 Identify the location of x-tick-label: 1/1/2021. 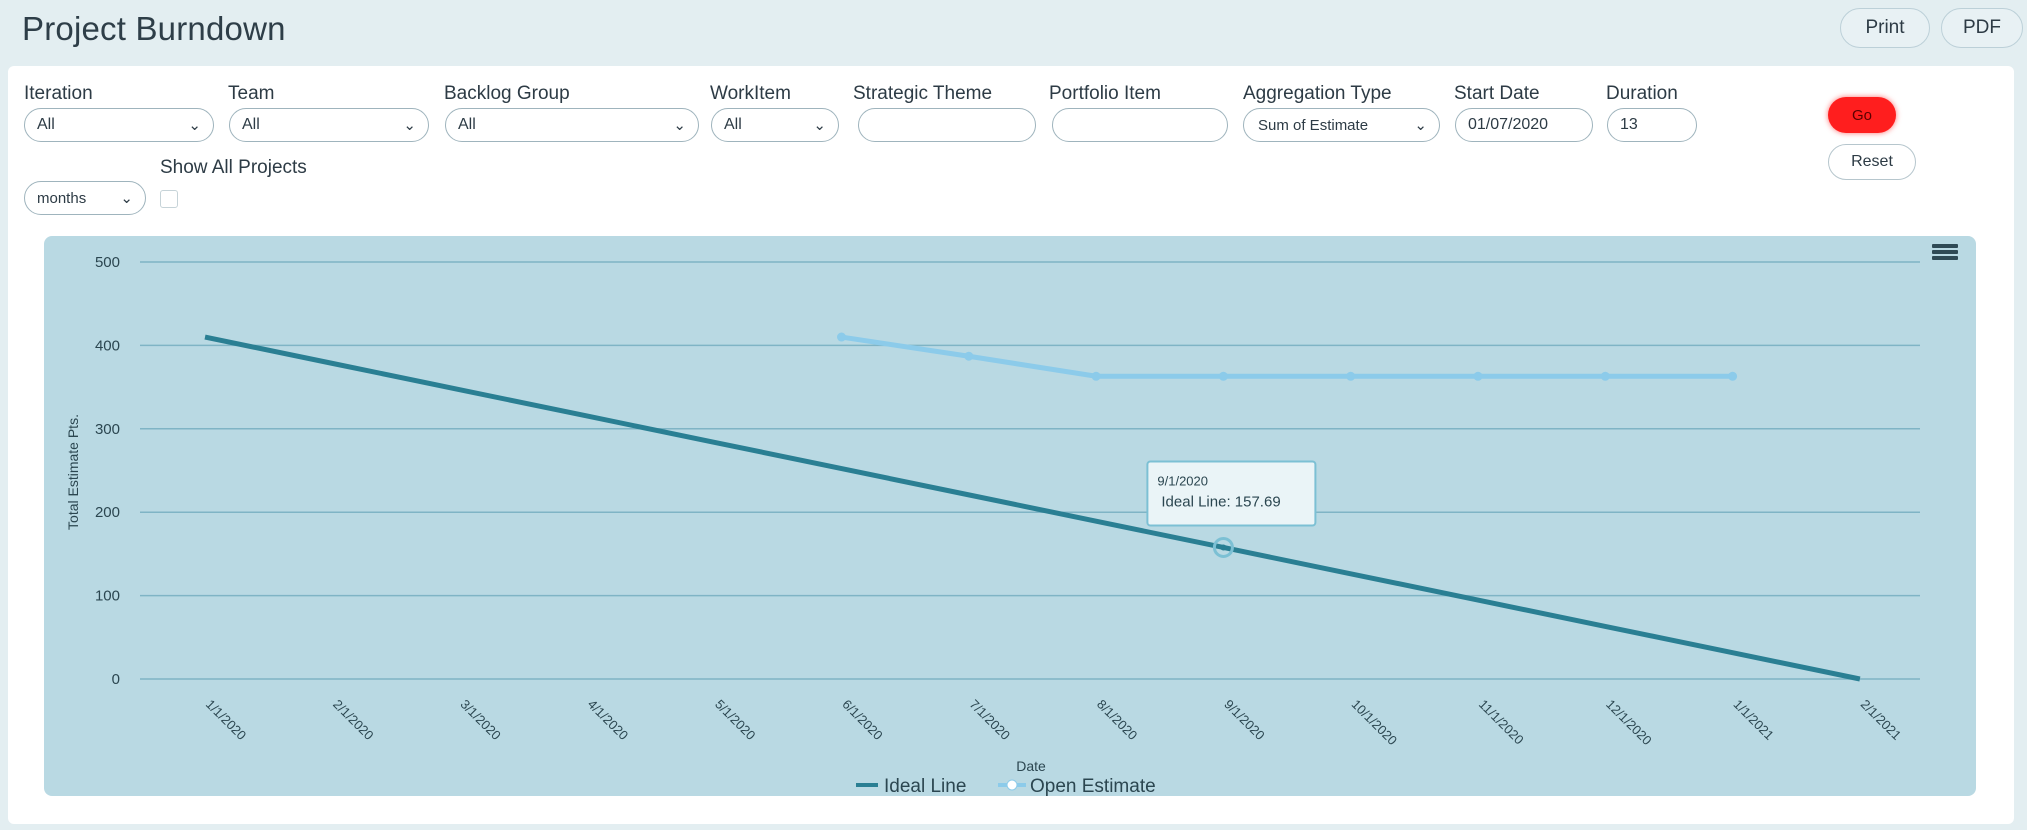
(1753, 720).